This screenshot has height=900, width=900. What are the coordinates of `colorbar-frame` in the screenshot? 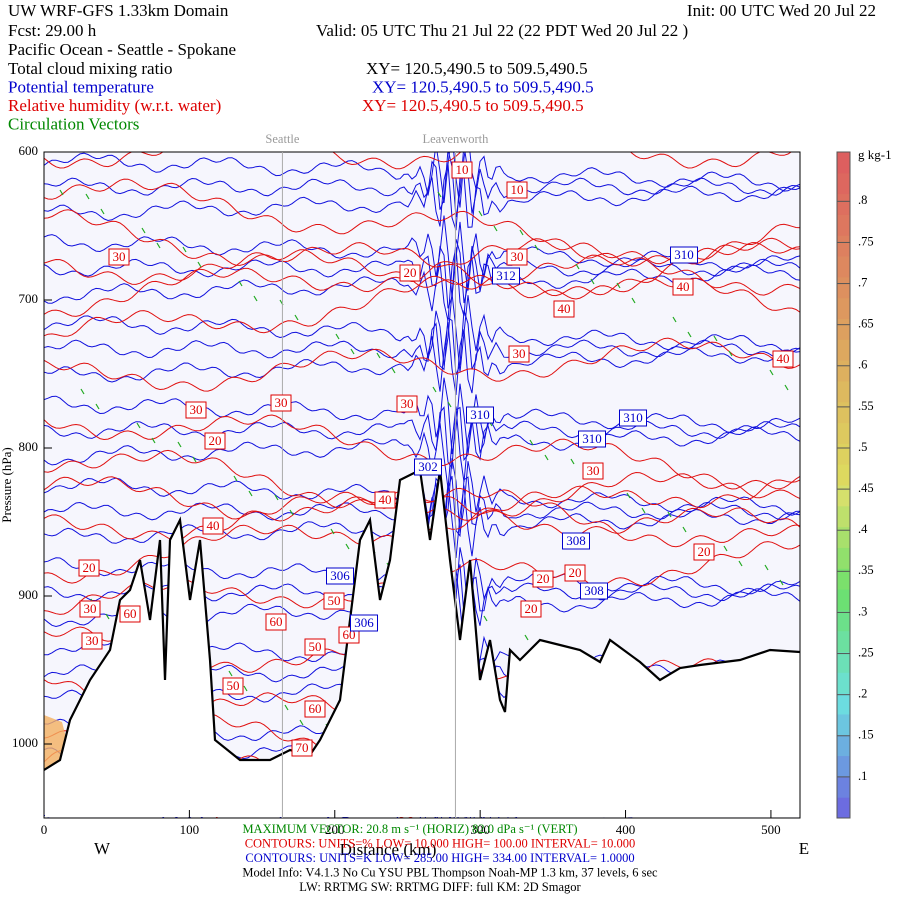 It's located at (843, 485).